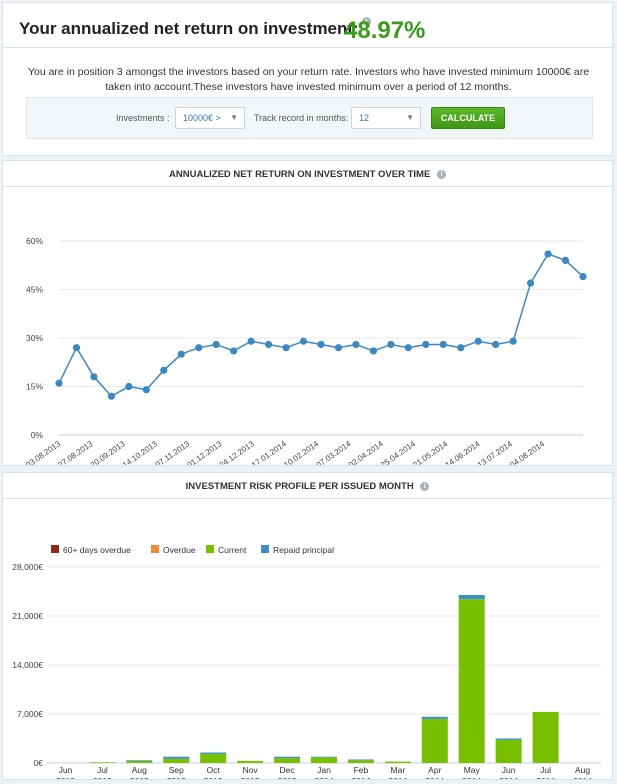 The width and height of the screenshot is (617, 784). Describe the element at coordinates (39, 763) in the screenshot. I see `y-tick-label: 0€` at that location.